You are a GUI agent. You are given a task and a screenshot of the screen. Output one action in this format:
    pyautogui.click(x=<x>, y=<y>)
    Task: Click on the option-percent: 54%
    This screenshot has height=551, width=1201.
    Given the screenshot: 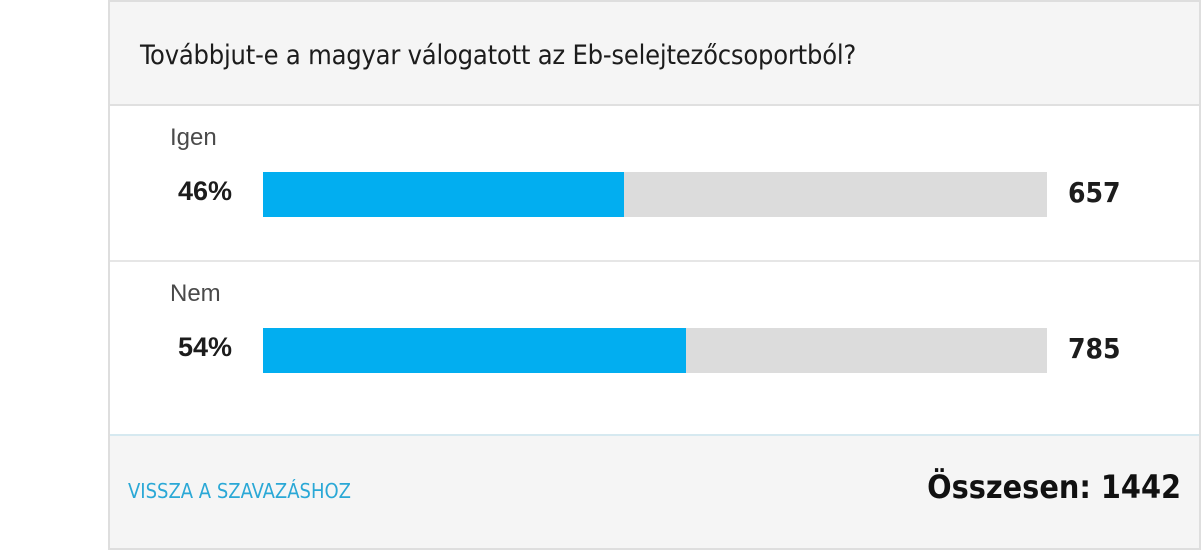 What is the action you would take?
    pyautogui.click(x=205, y=347)
    